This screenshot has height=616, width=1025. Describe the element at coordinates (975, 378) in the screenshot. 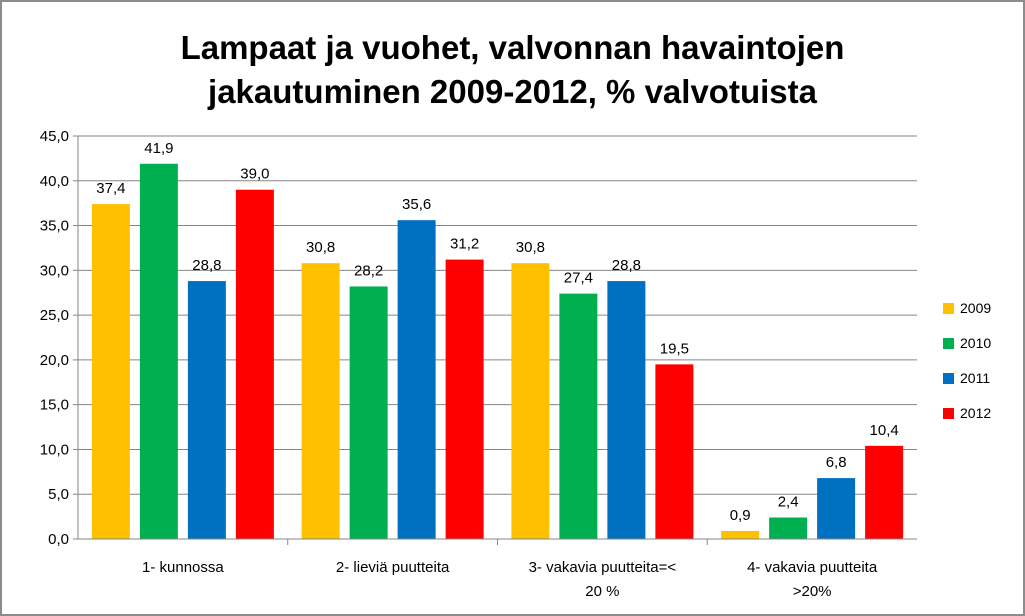

I see `legend-label: 2011` at that location.